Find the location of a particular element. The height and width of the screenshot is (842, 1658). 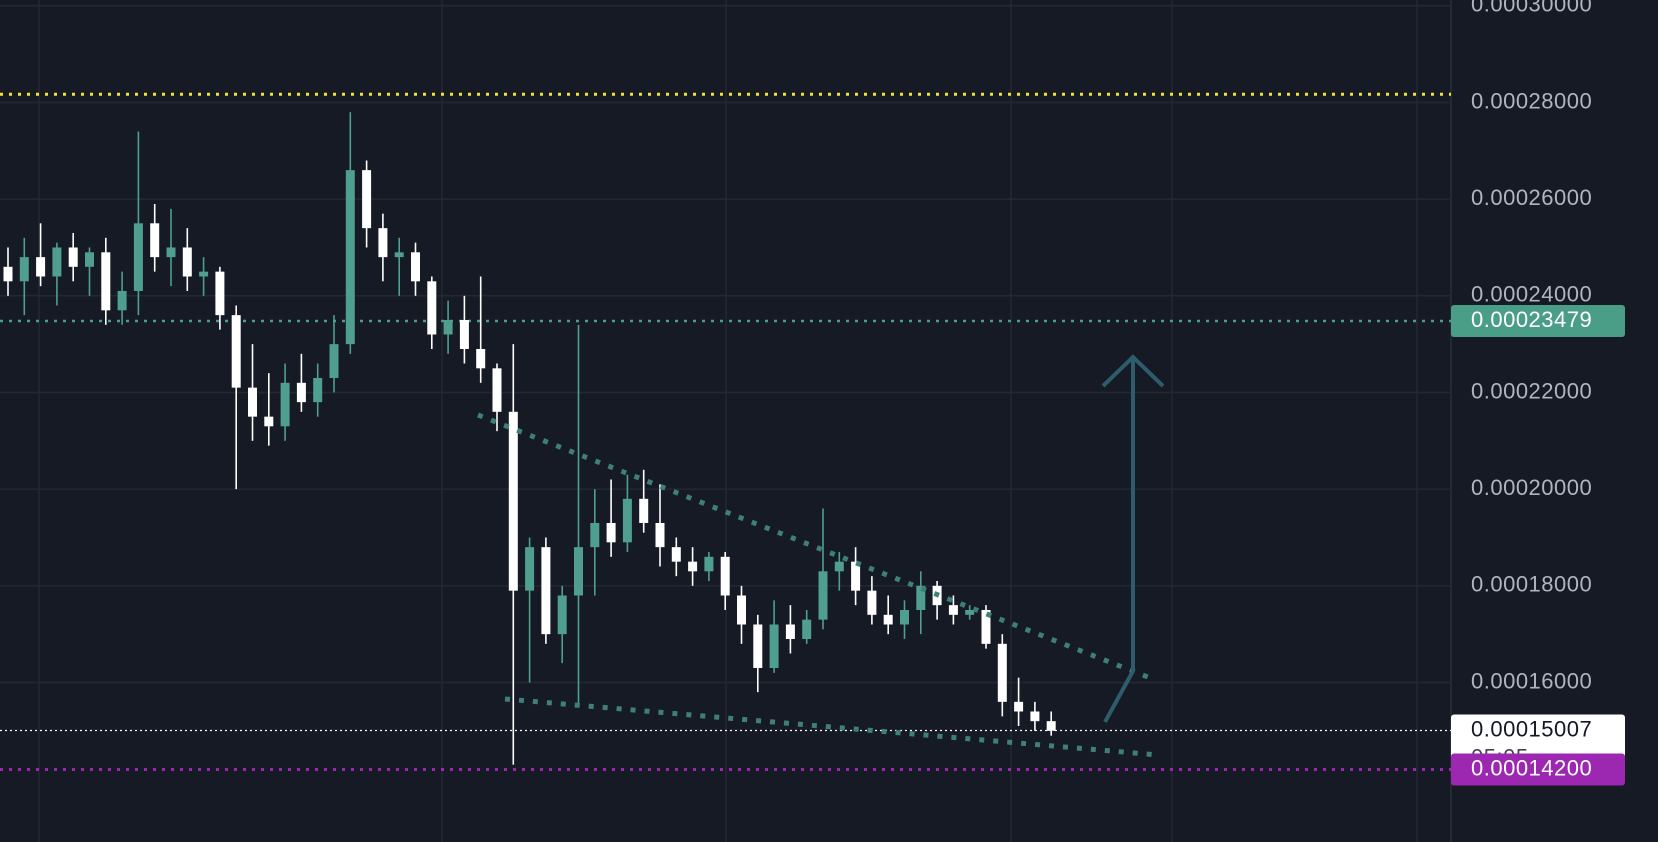

projection-arrow is located at coordinates (1119, 540).